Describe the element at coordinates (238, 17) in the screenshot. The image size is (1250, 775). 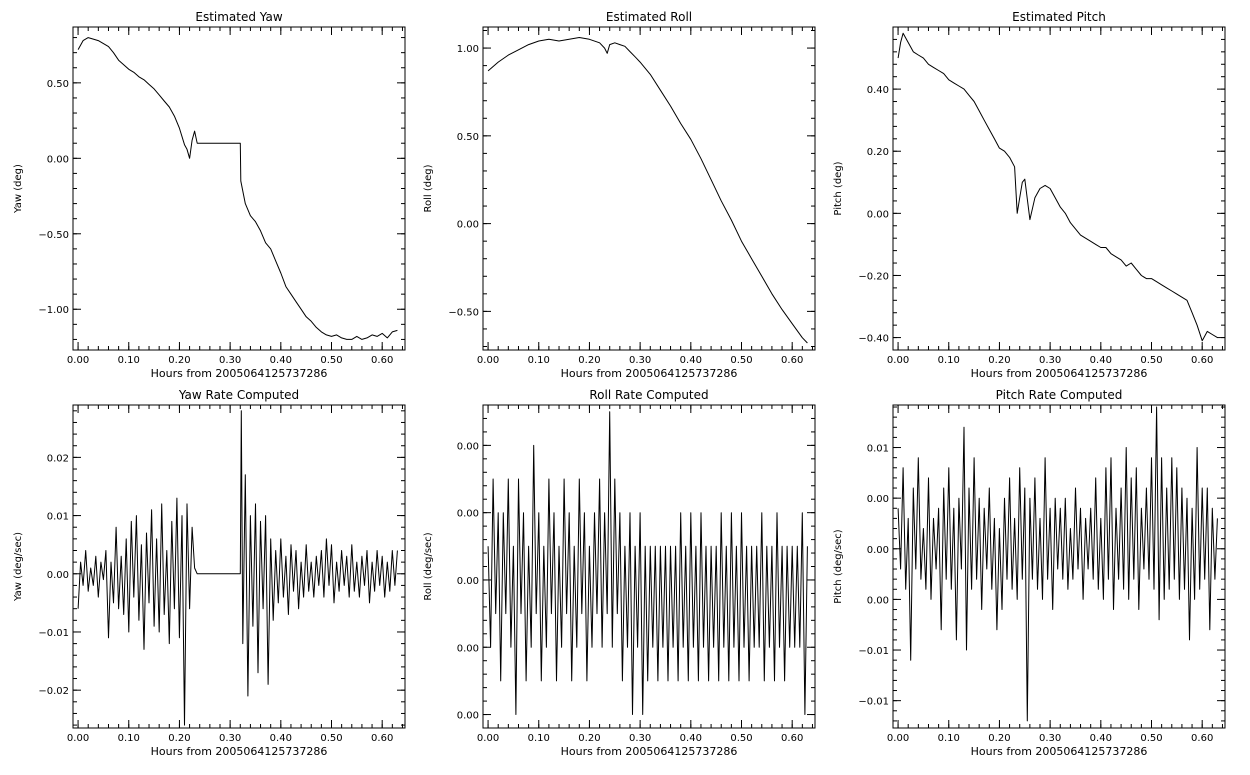
I see `chart-title: Estimated Yaw` at that location.